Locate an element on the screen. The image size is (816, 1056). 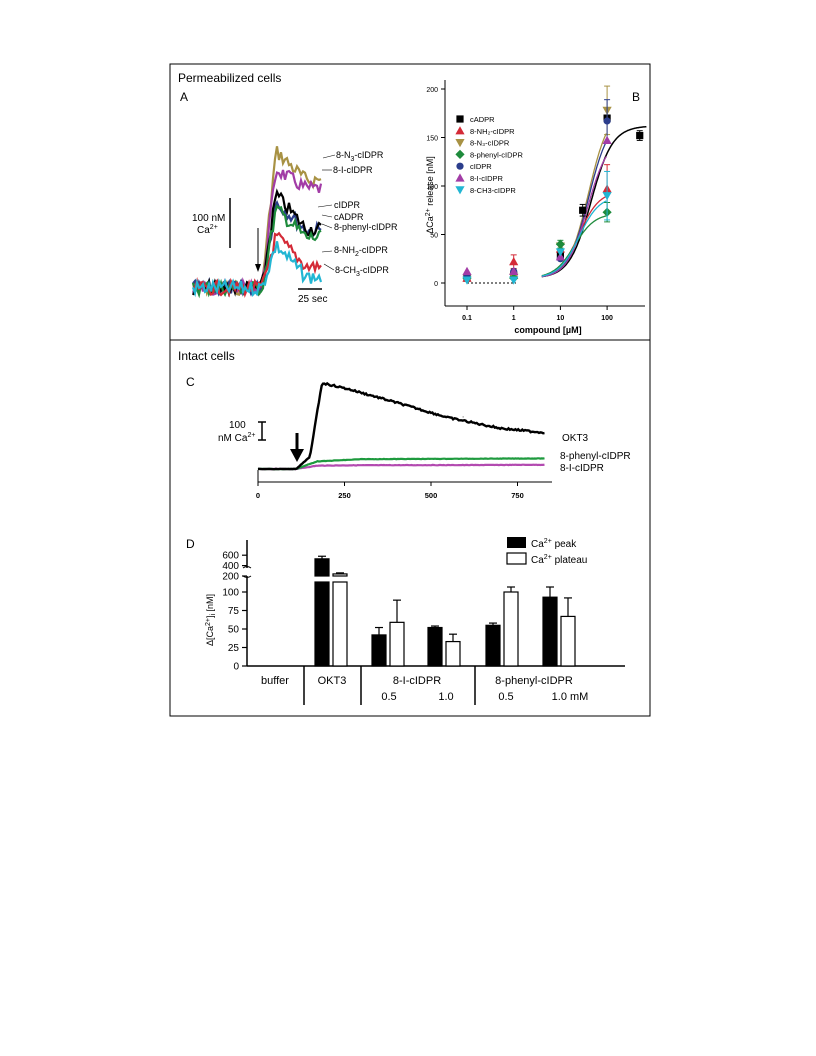
b-y-tick-label: 200 is located at coordinates (432, 90).